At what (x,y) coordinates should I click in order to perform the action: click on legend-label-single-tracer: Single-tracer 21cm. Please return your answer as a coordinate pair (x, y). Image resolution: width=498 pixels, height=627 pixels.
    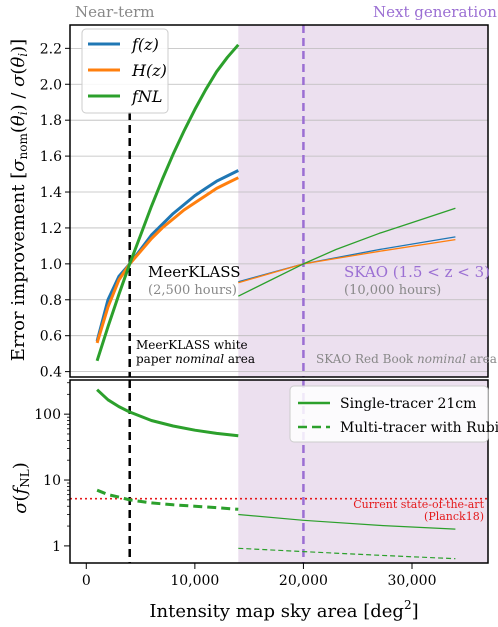
    Looking at the image, I should click on (408, 404).